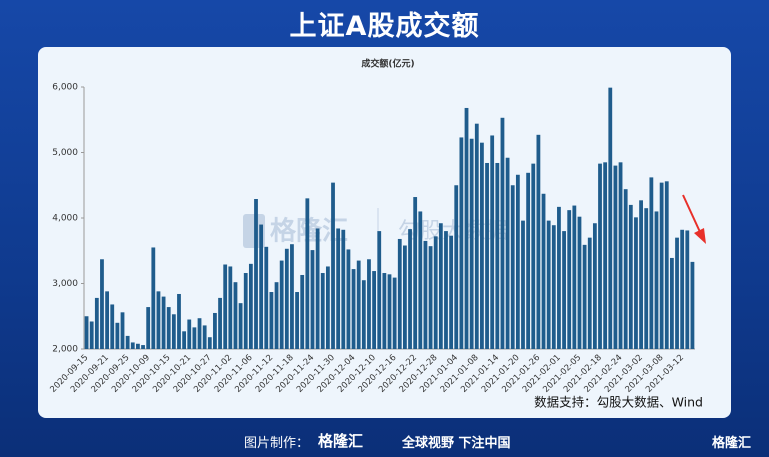  Describe the element at coordinates (694, 219) in the screenshot. I see `arrow` at that location.